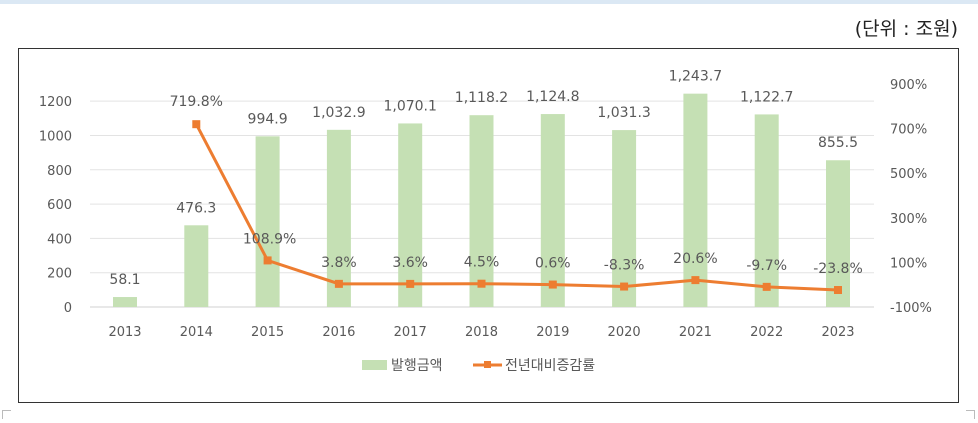 The width and height of the screenshot is (978, 423). I want to click on x-tick-label: 2015, so click(267, 332).